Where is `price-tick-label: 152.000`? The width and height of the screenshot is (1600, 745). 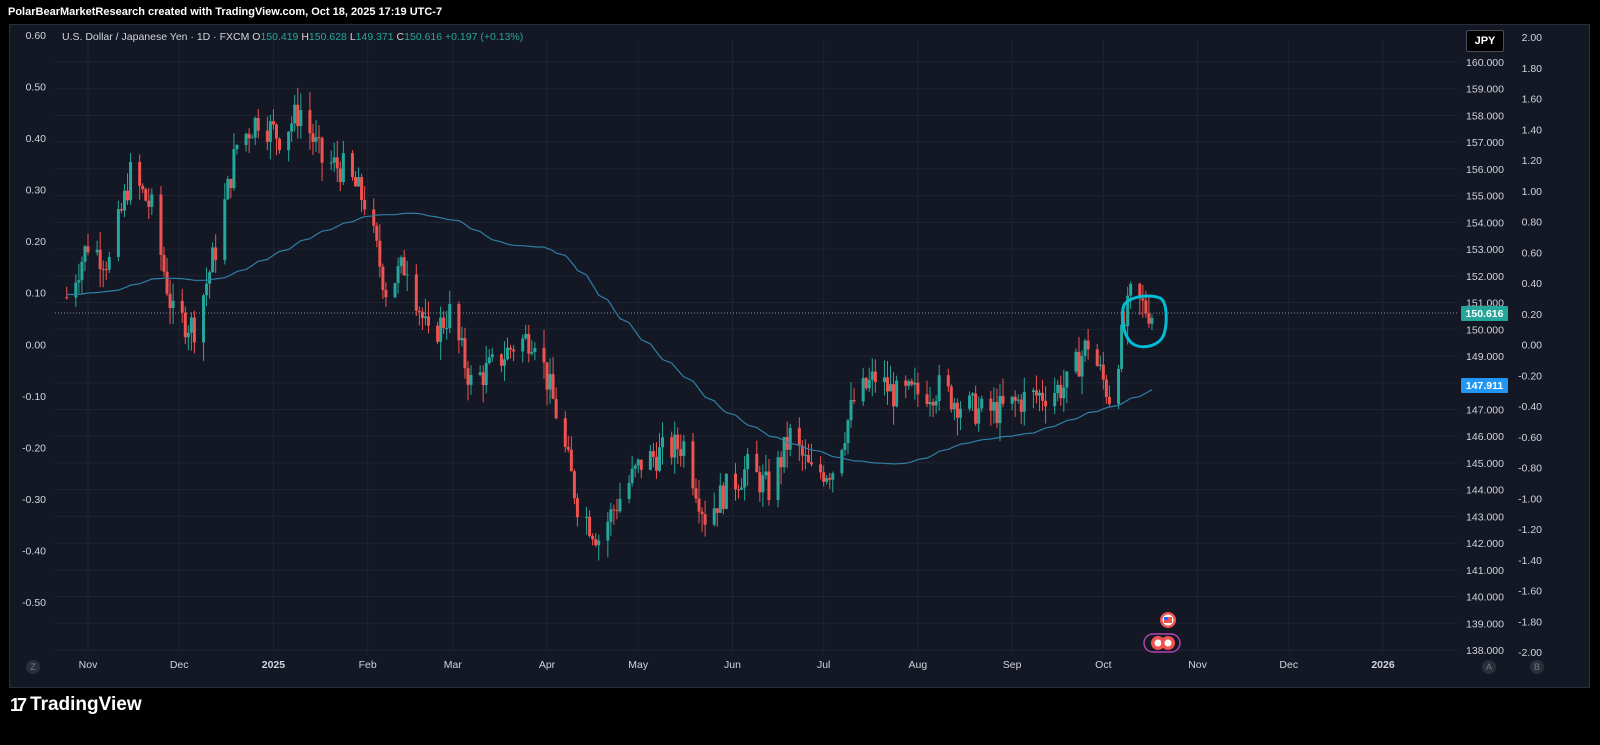
price-tick-label: 152.000 is located at coordinates (1485, 277).